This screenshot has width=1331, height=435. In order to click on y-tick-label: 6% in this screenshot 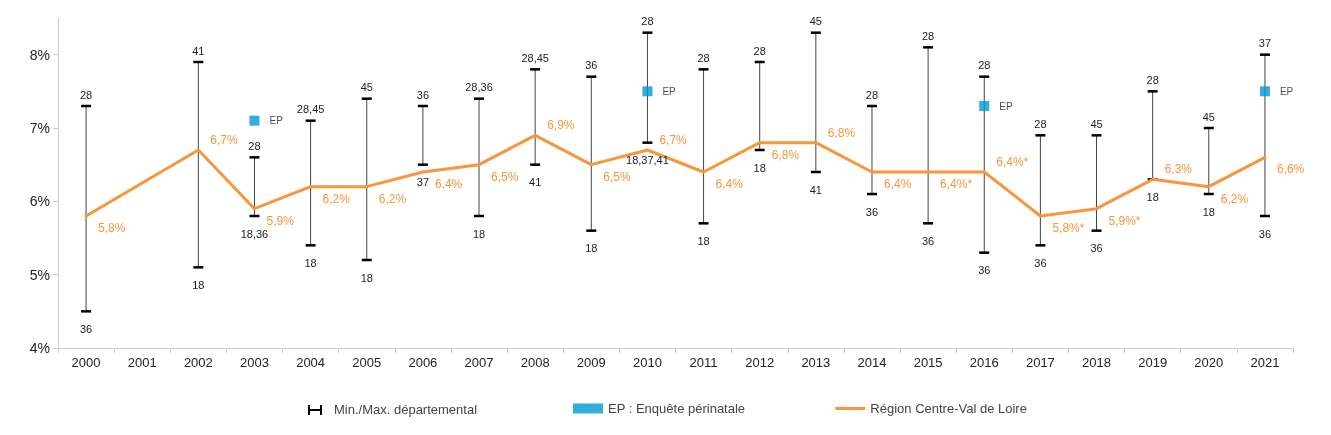, I will do `click(39, 201)`.